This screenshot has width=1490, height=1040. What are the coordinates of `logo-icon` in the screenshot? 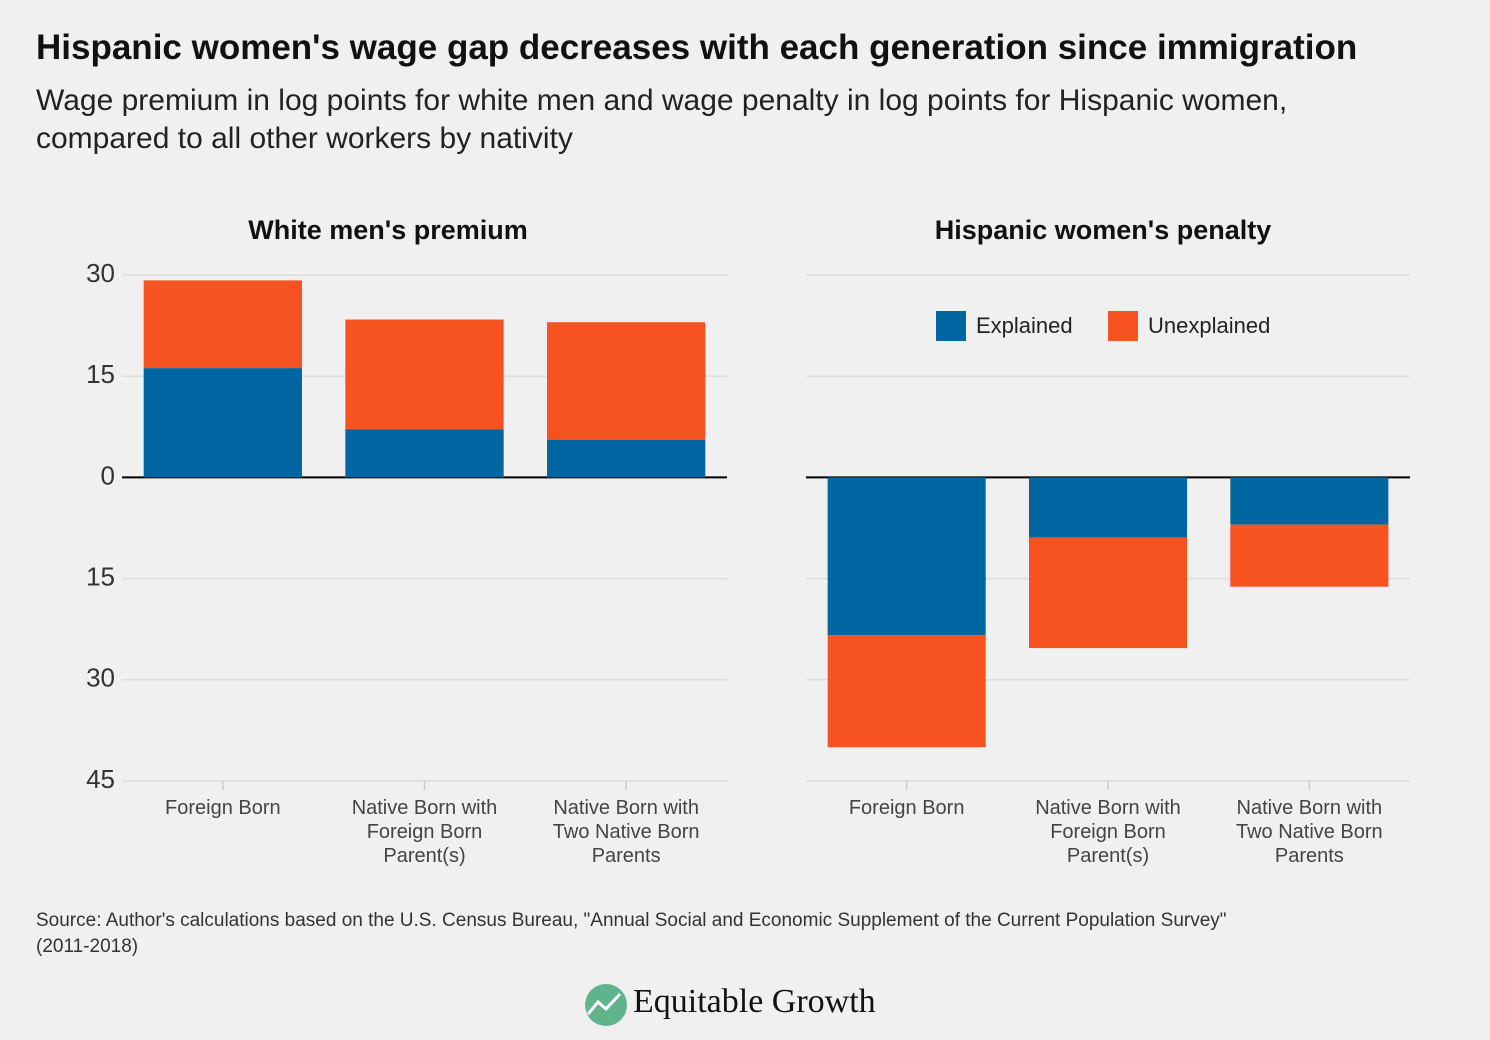 It's located at (606, 1005).